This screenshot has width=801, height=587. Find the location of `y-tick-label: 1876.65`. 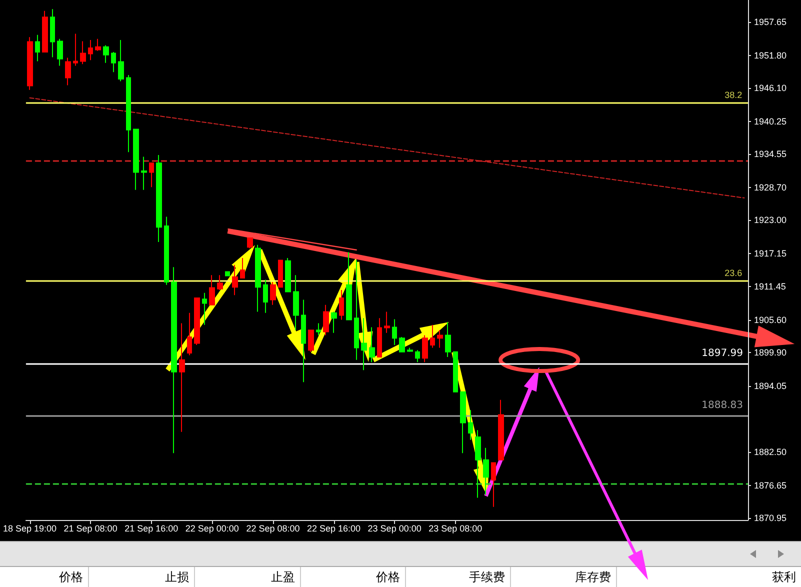

y-tick-label: 1876.65 is located at coordinates (770, 485).